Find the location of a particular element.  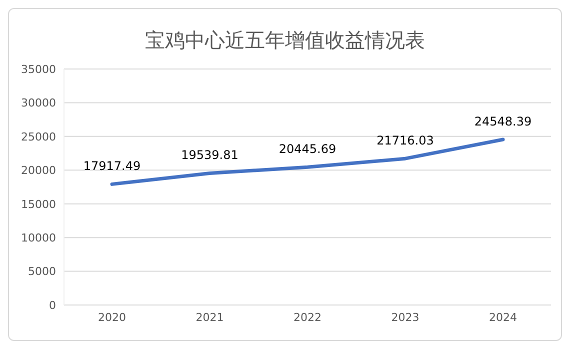

chart-title: 宝鸡中心近五年增值收益情况表 is located at coordinates (285, 40).